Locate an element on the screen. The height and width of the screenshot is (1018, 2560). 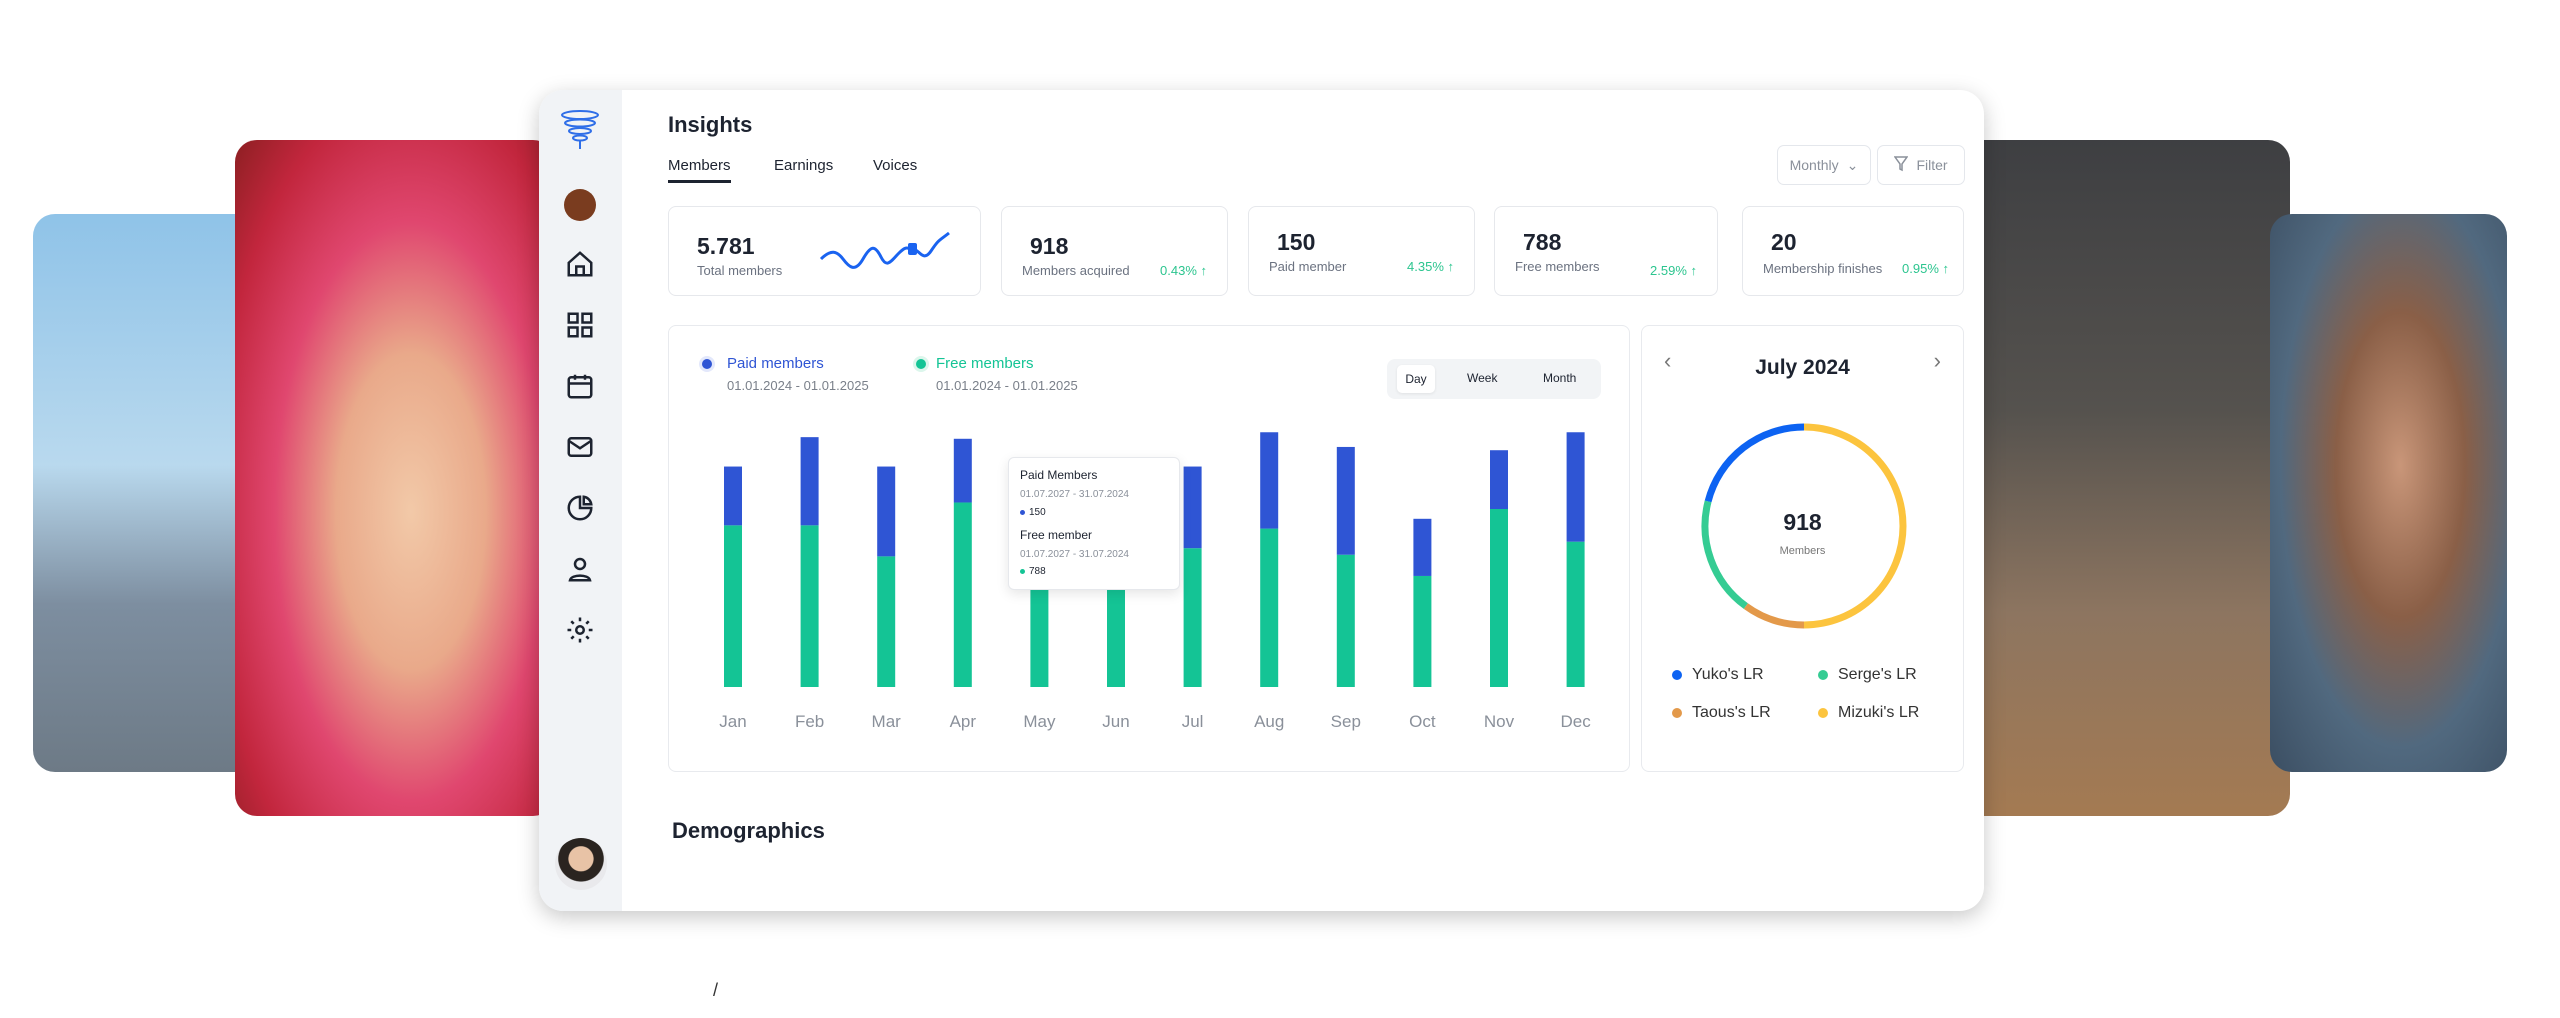
bar-paid-members-nov is located at coordinates (1499, 480).